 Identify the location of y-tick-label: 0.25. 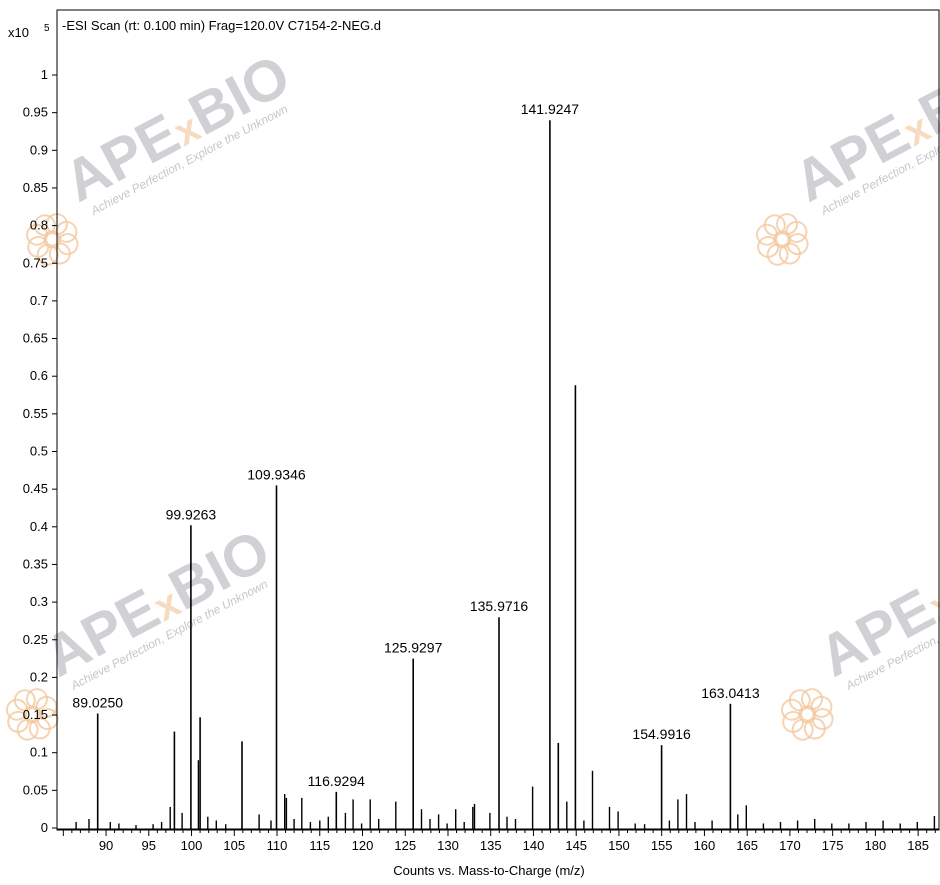
(35, 639).